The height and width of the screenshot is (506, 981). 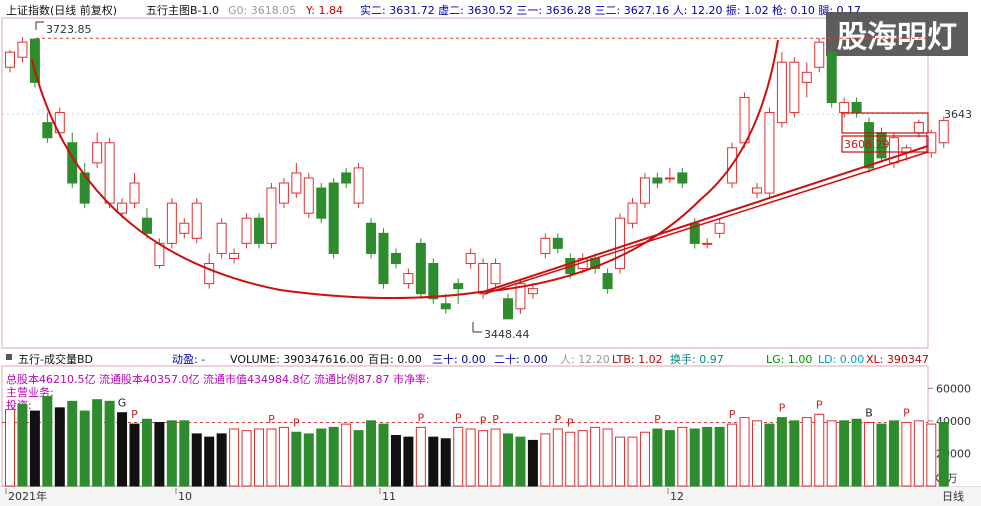 I want to click on ren-value: 人: 12.20, so click(x=585, y=359).